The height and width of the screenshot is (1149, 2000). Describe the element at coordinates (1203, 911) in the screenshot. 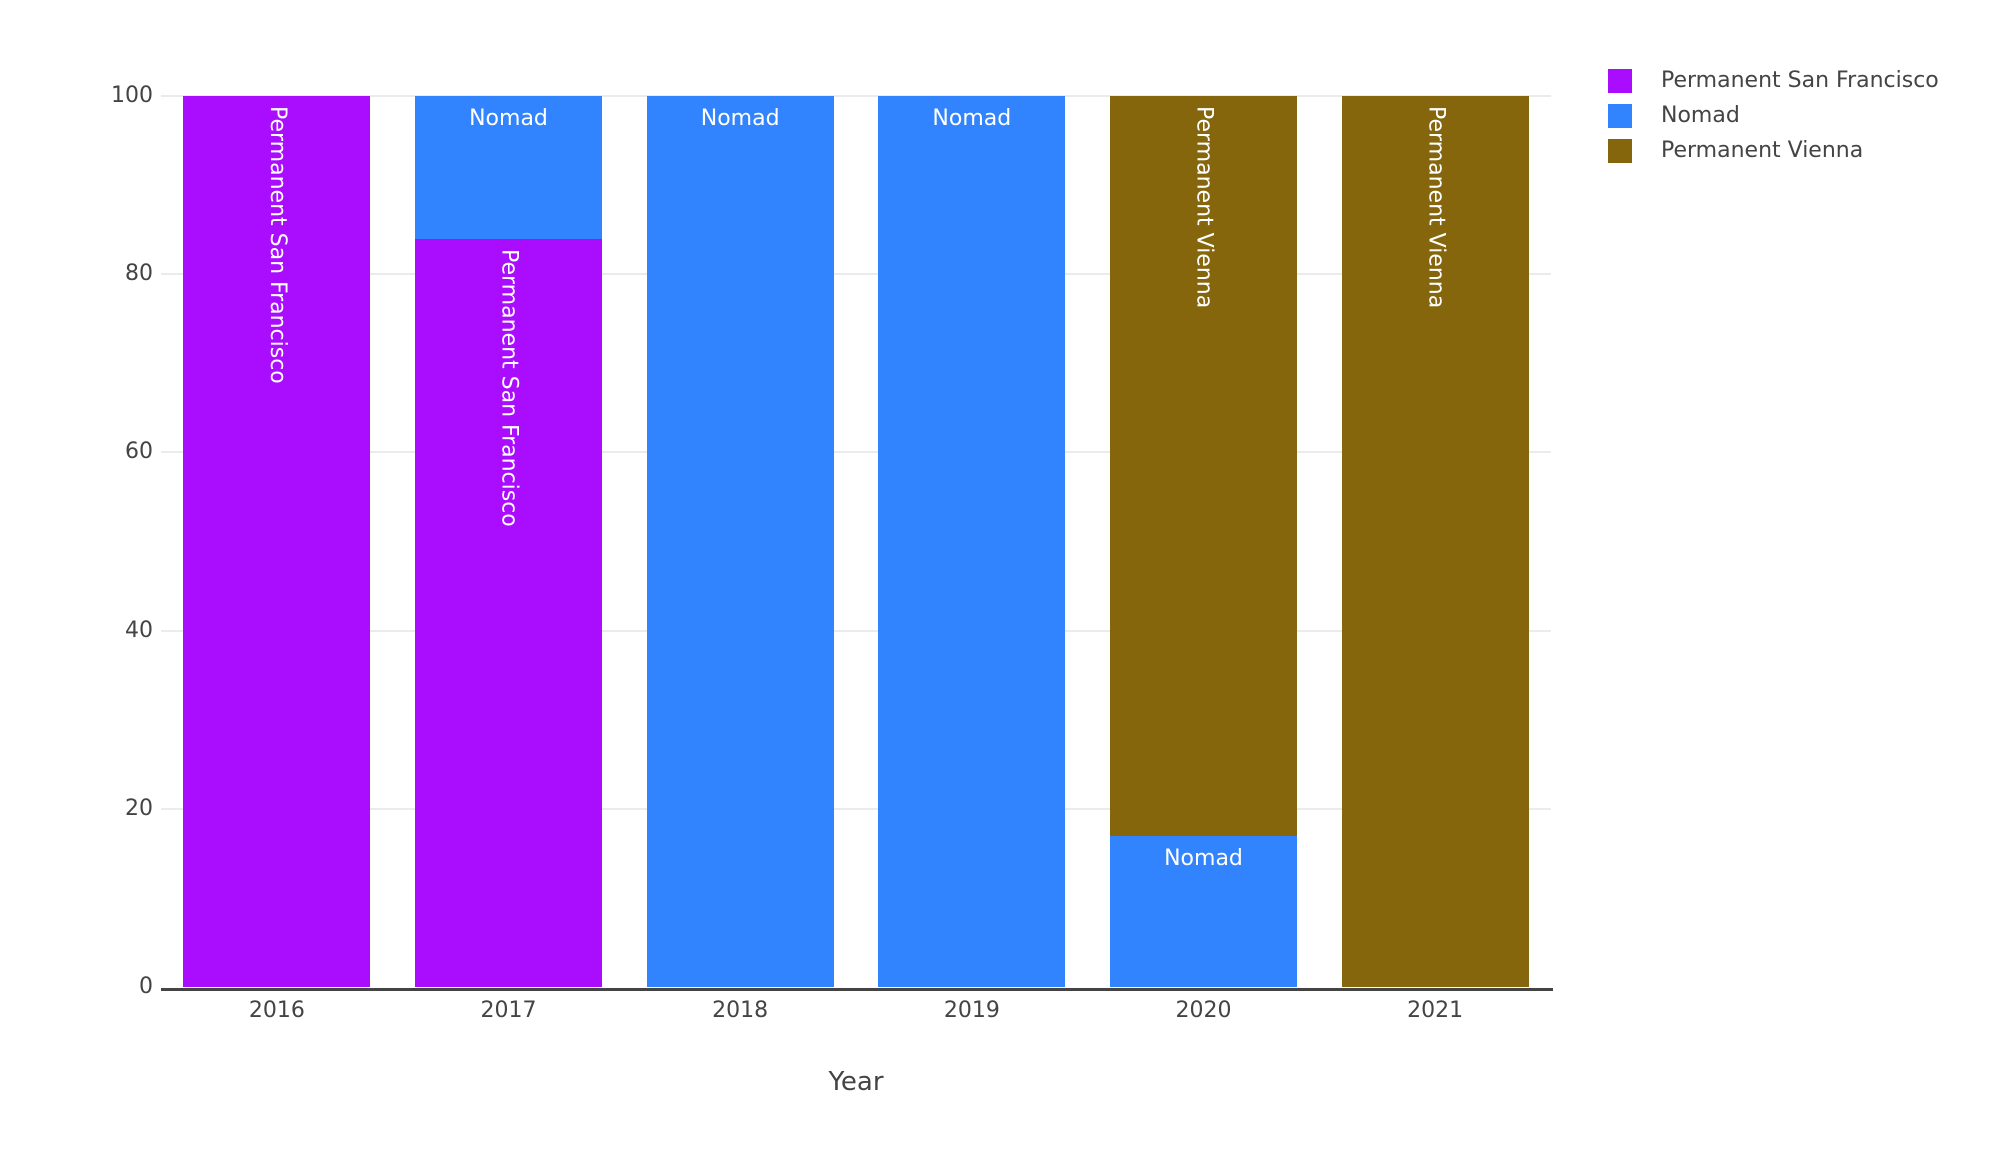

I see `bar-segment-2020-nomad: Nomad` at that location.